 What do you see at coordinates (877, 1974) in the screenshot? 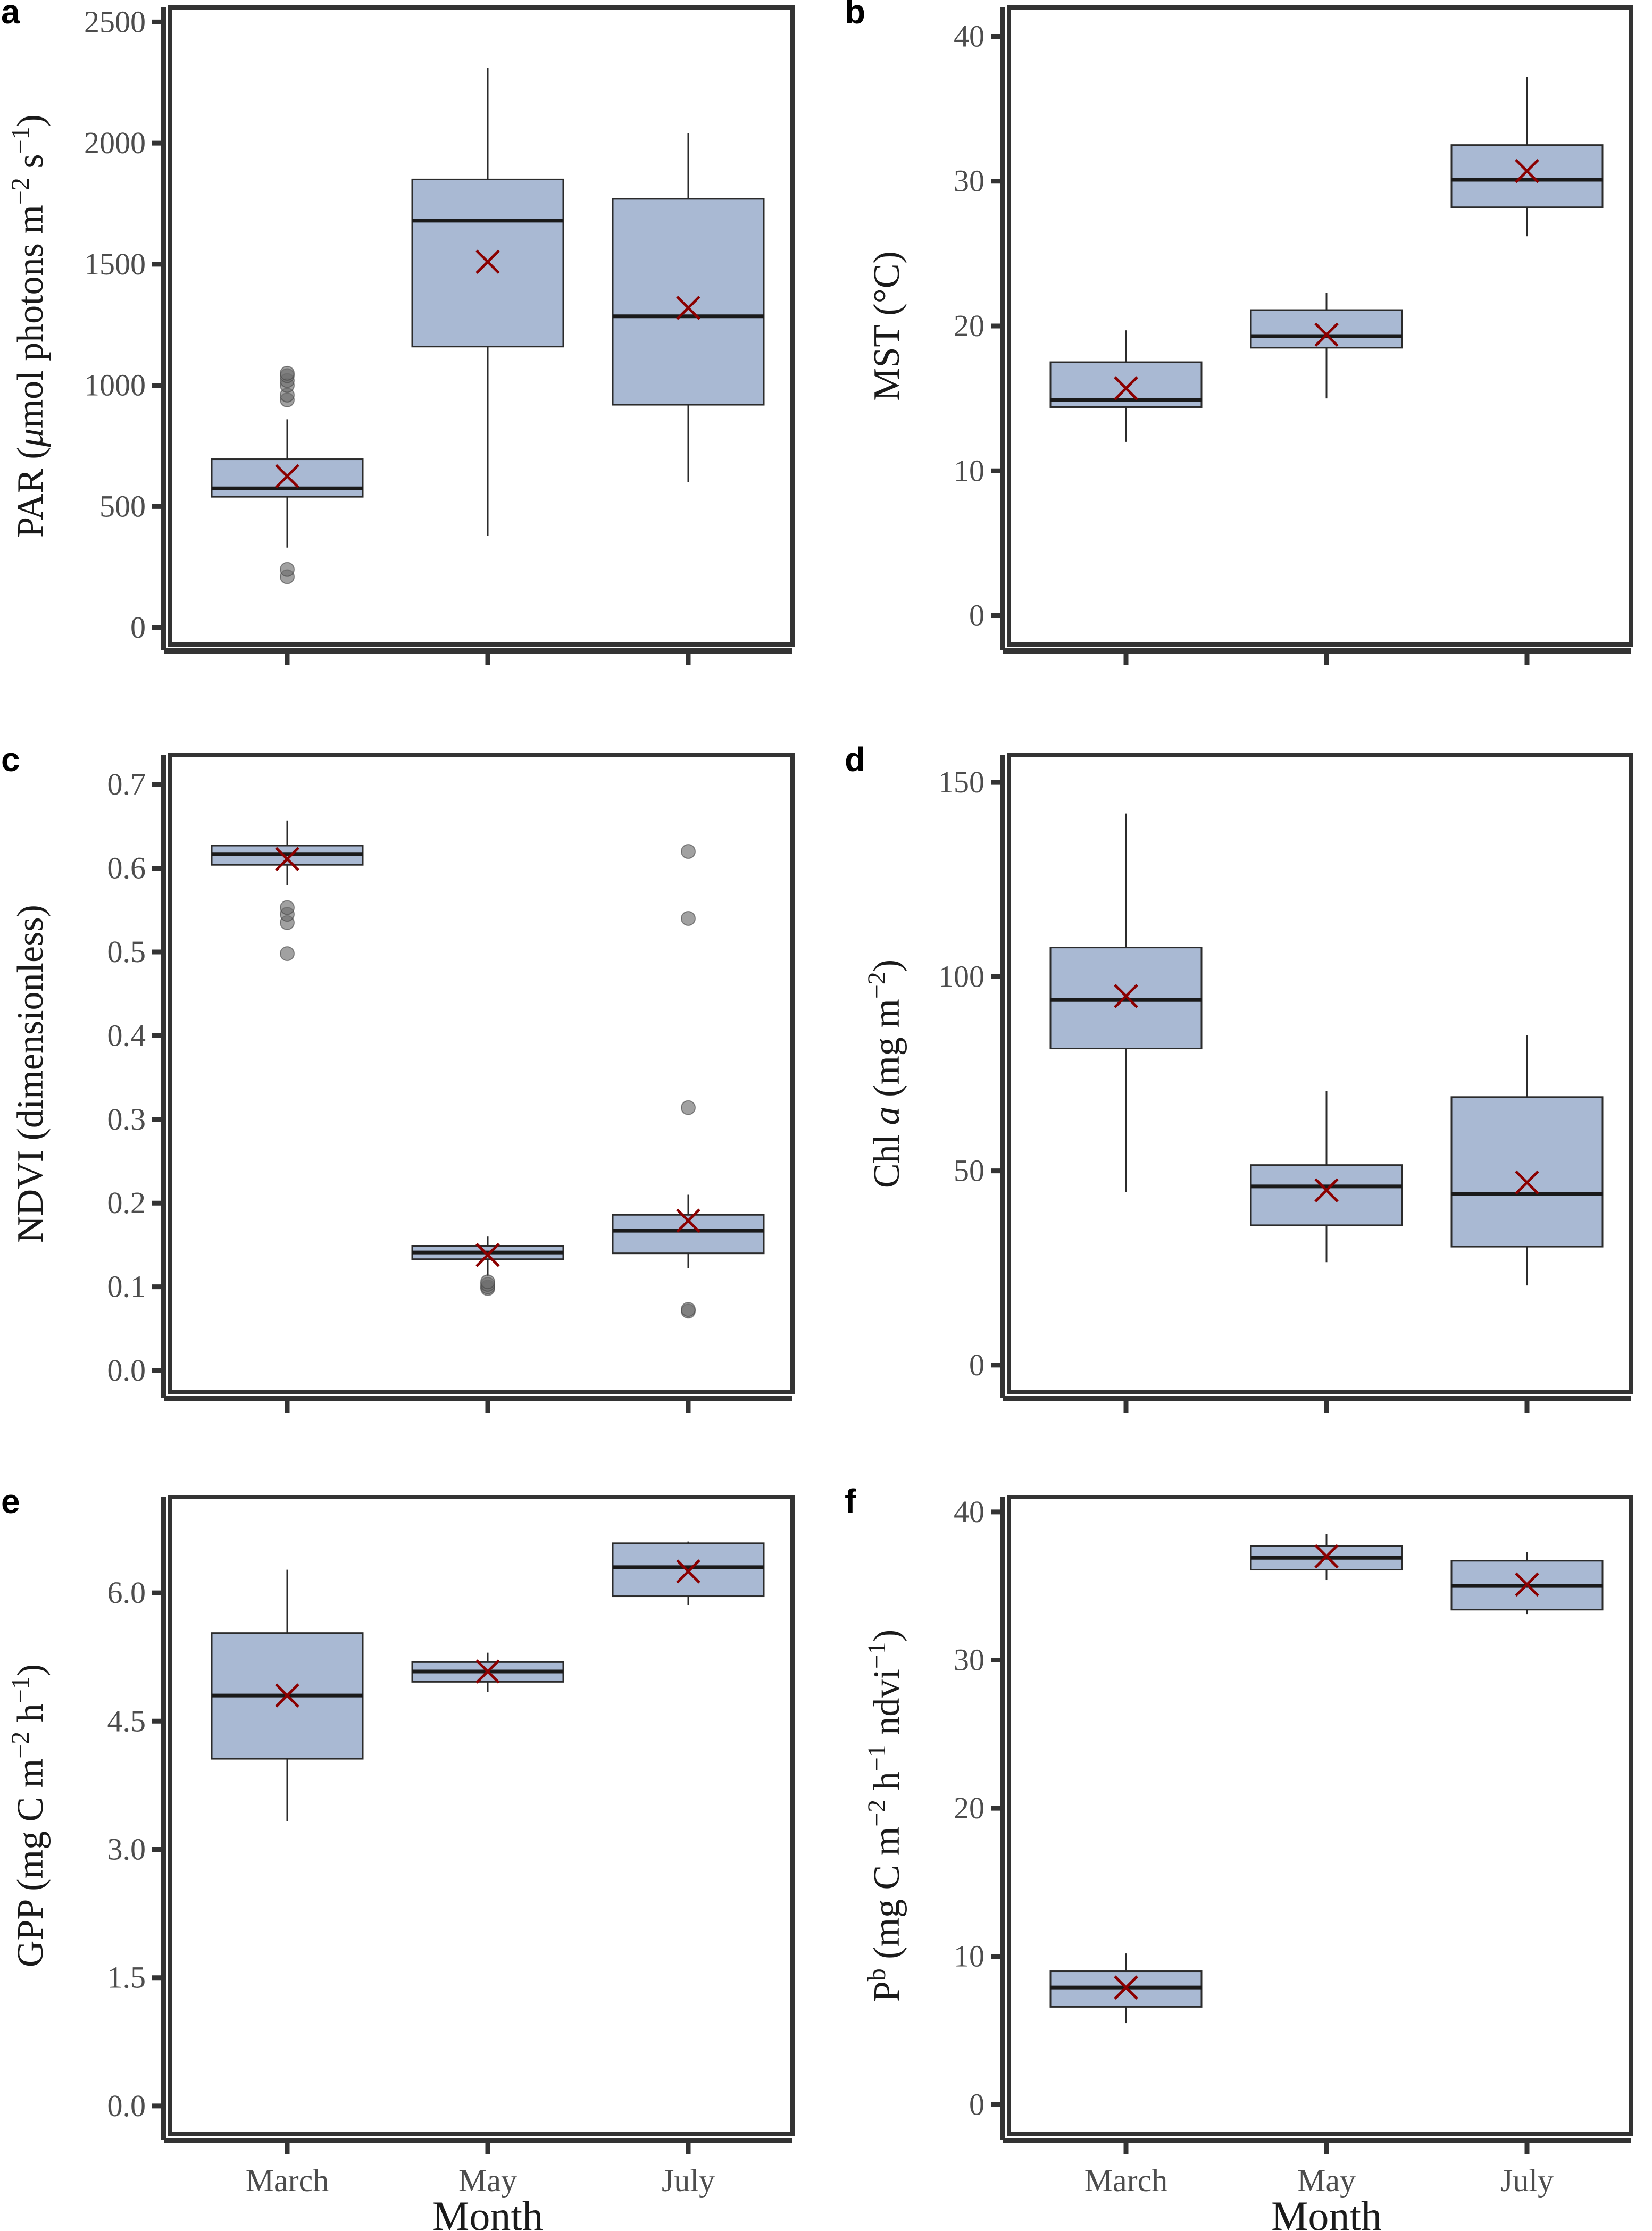
I see `y-axis-title-part: b` at bounding box center [877, 1974].